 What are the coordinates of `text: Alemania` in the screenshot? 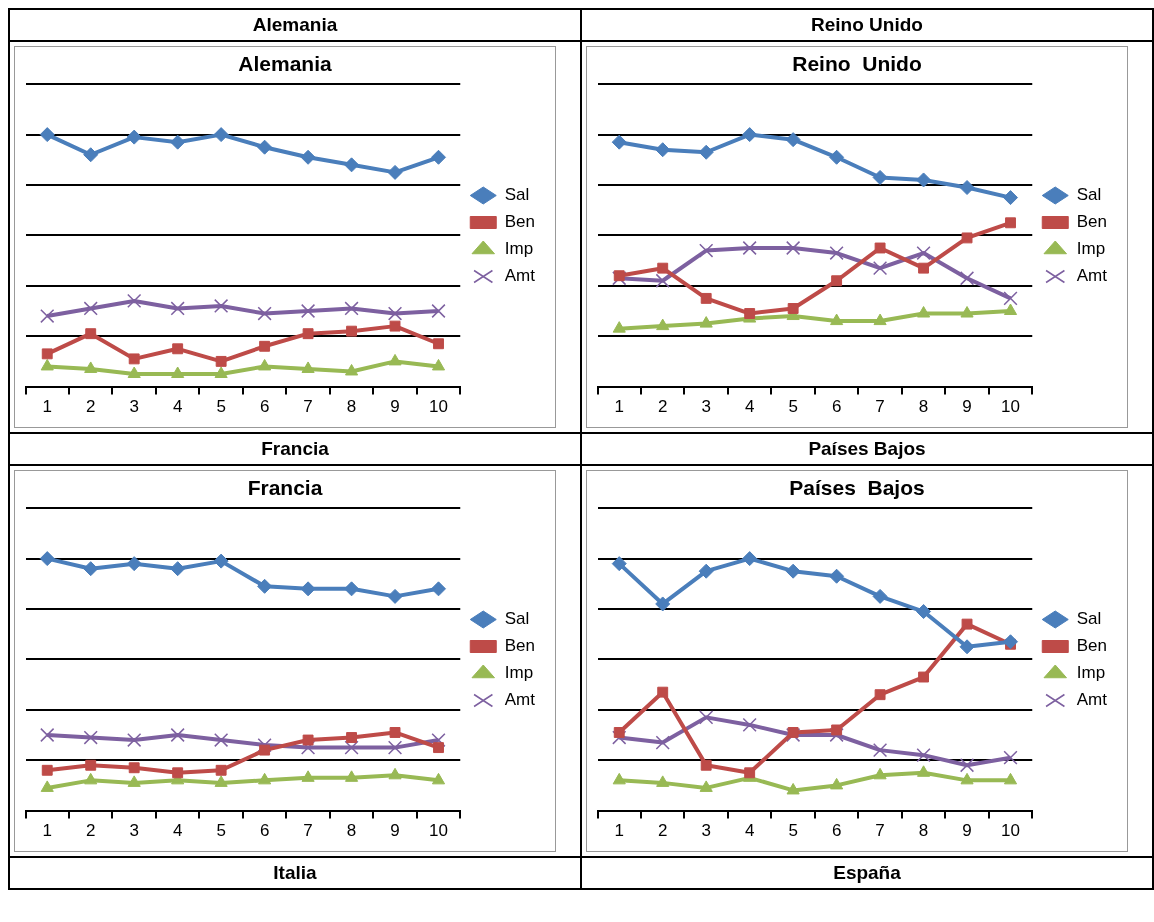 It's located at (295, 26).